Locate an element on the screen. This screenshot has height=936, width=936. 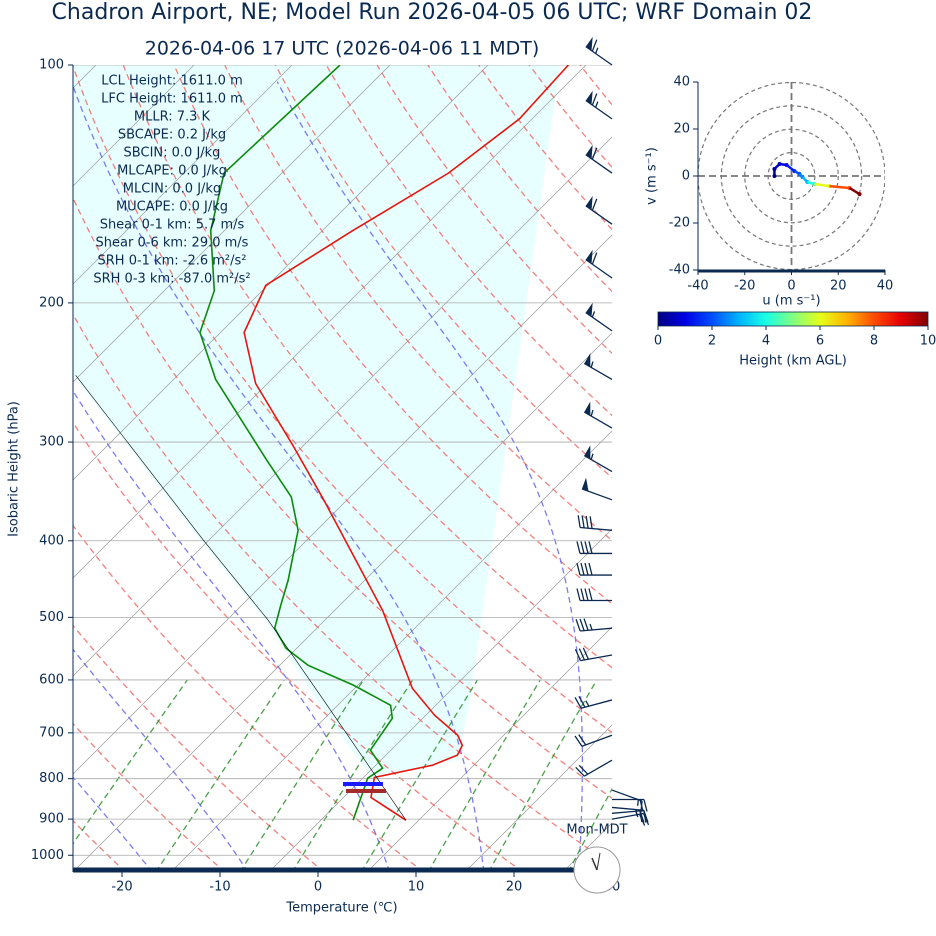
x-tick-label: 0 is located at coordinates (791, 286).